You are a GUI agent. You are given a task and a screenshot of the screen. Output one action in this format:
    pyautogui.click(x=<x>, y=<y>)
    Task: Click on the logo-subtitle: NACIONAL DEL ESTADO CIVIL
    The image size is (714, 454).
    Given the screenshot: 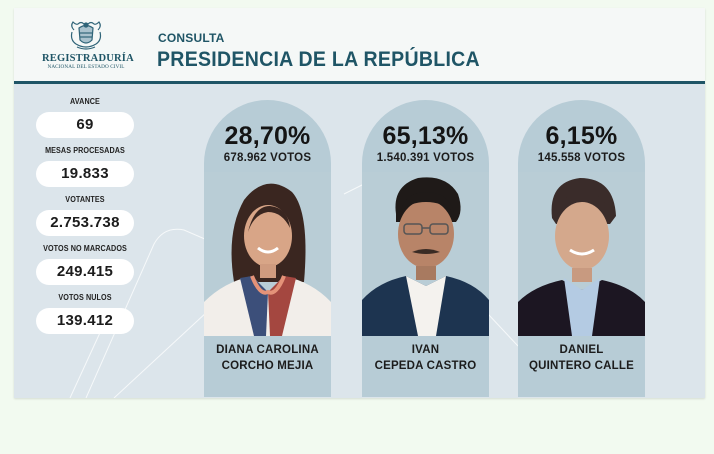 What is the action you would take?
    pyautogui.click(x=86, y=67)
    